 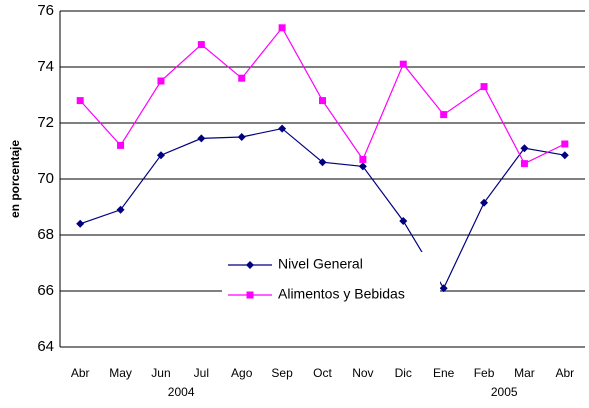 I want to click on legend-label: Nivel General, so click(x=320, y=264).